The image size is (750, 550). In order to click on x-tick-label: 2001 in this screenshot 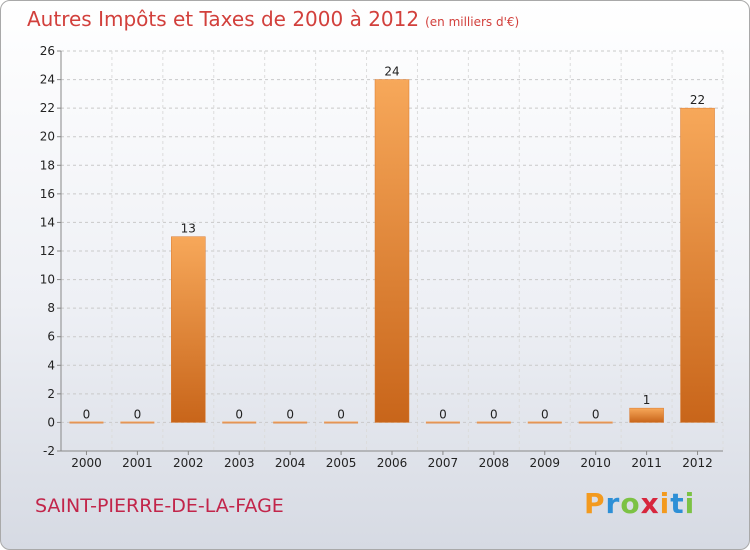, I will do `click(137, 463)`.